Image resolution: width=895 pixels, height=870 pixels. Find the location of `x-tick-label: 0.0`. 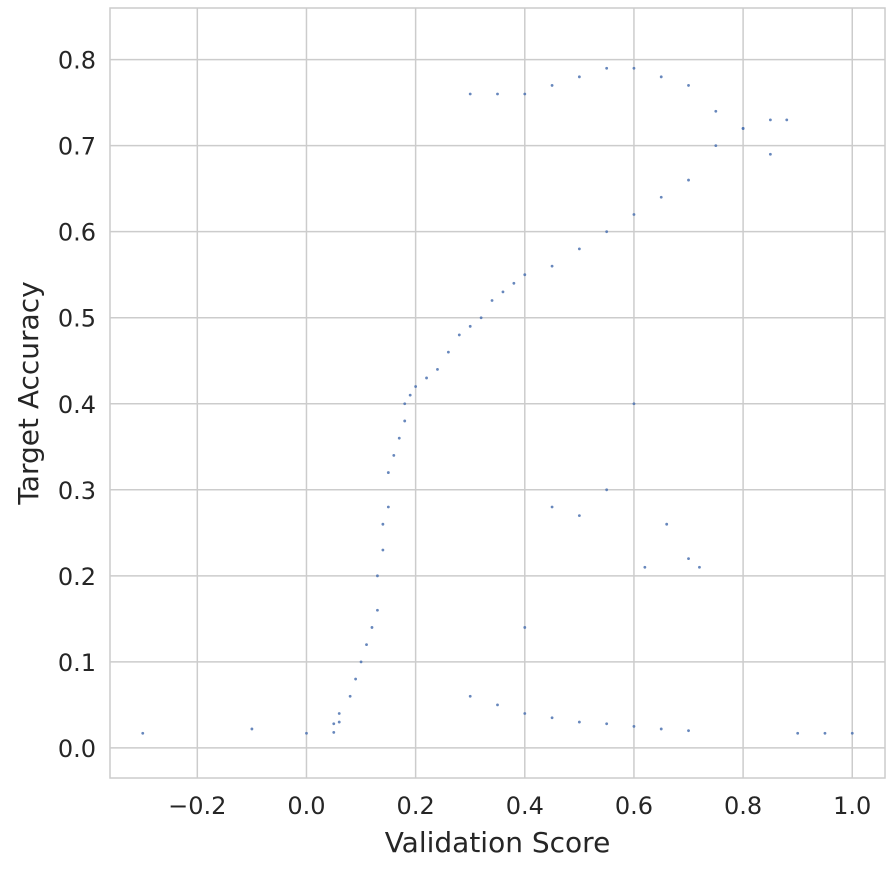

x-tick-label: 0.0 is located at coordinates (306, 806).